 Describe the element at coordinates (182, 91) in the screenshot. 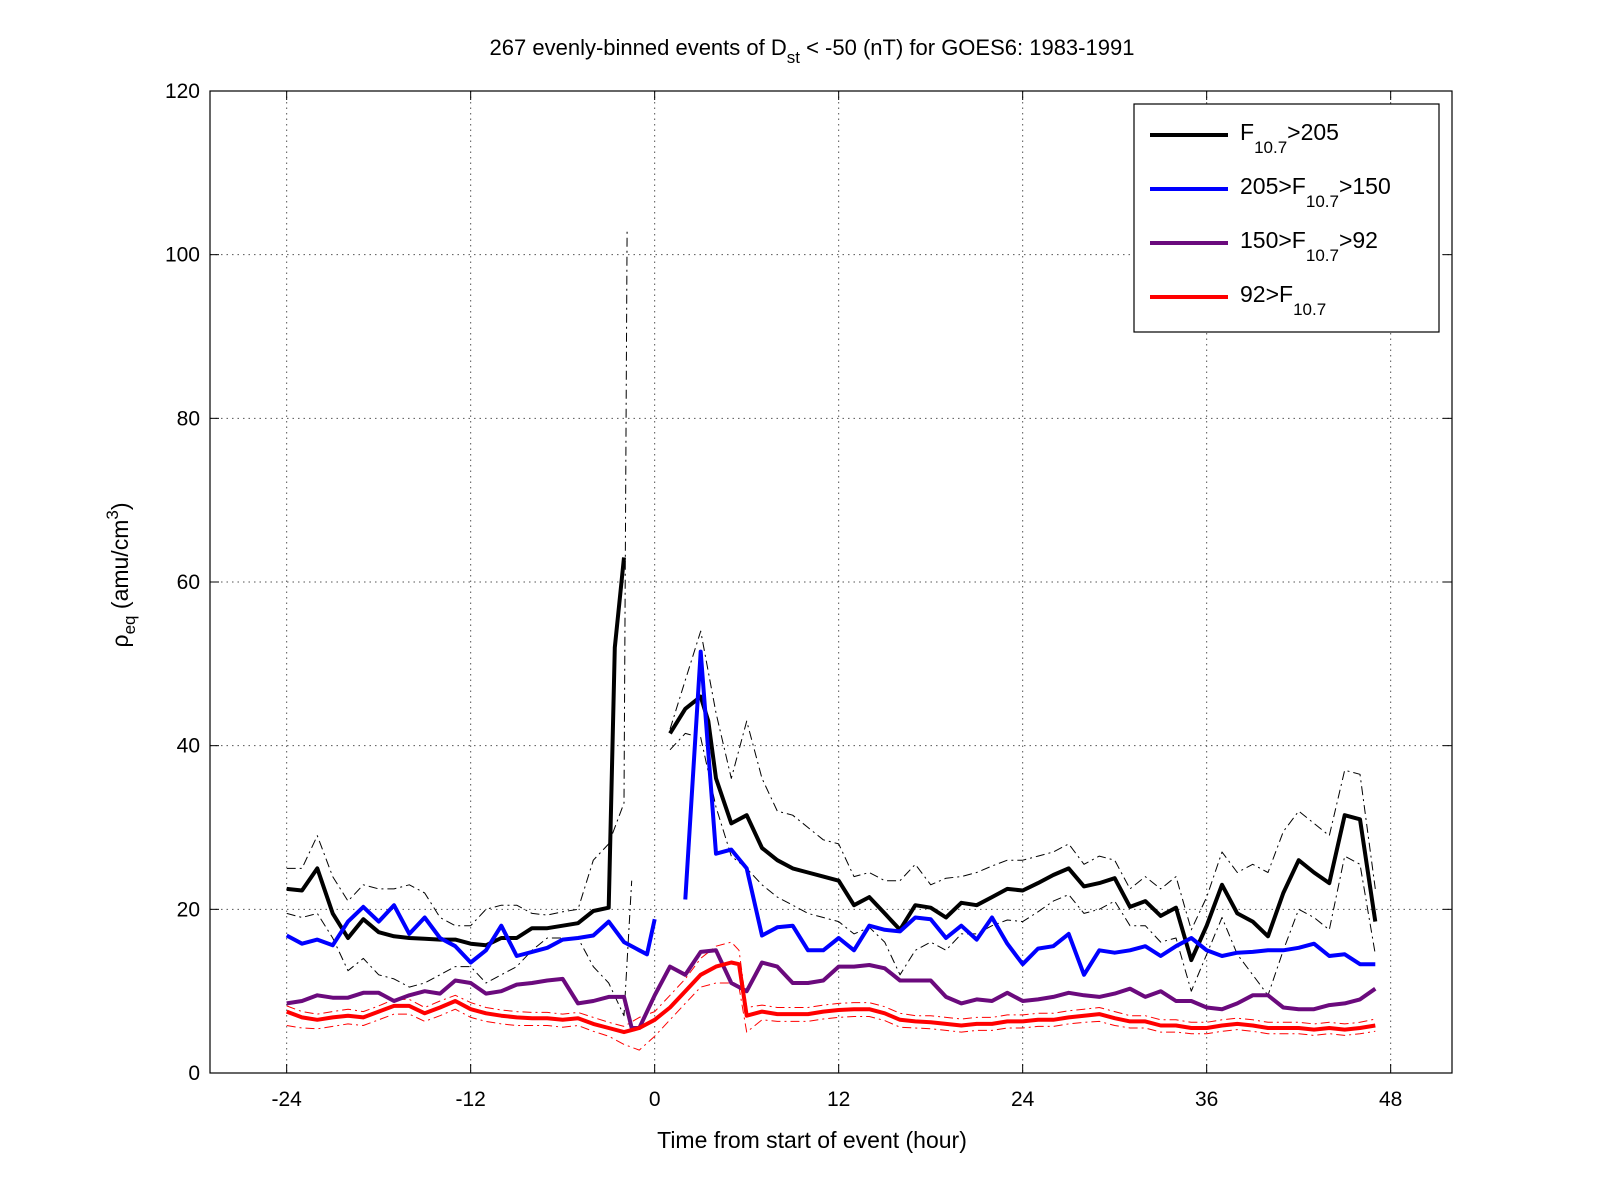

I see `y-tick-label: 120` at that location.